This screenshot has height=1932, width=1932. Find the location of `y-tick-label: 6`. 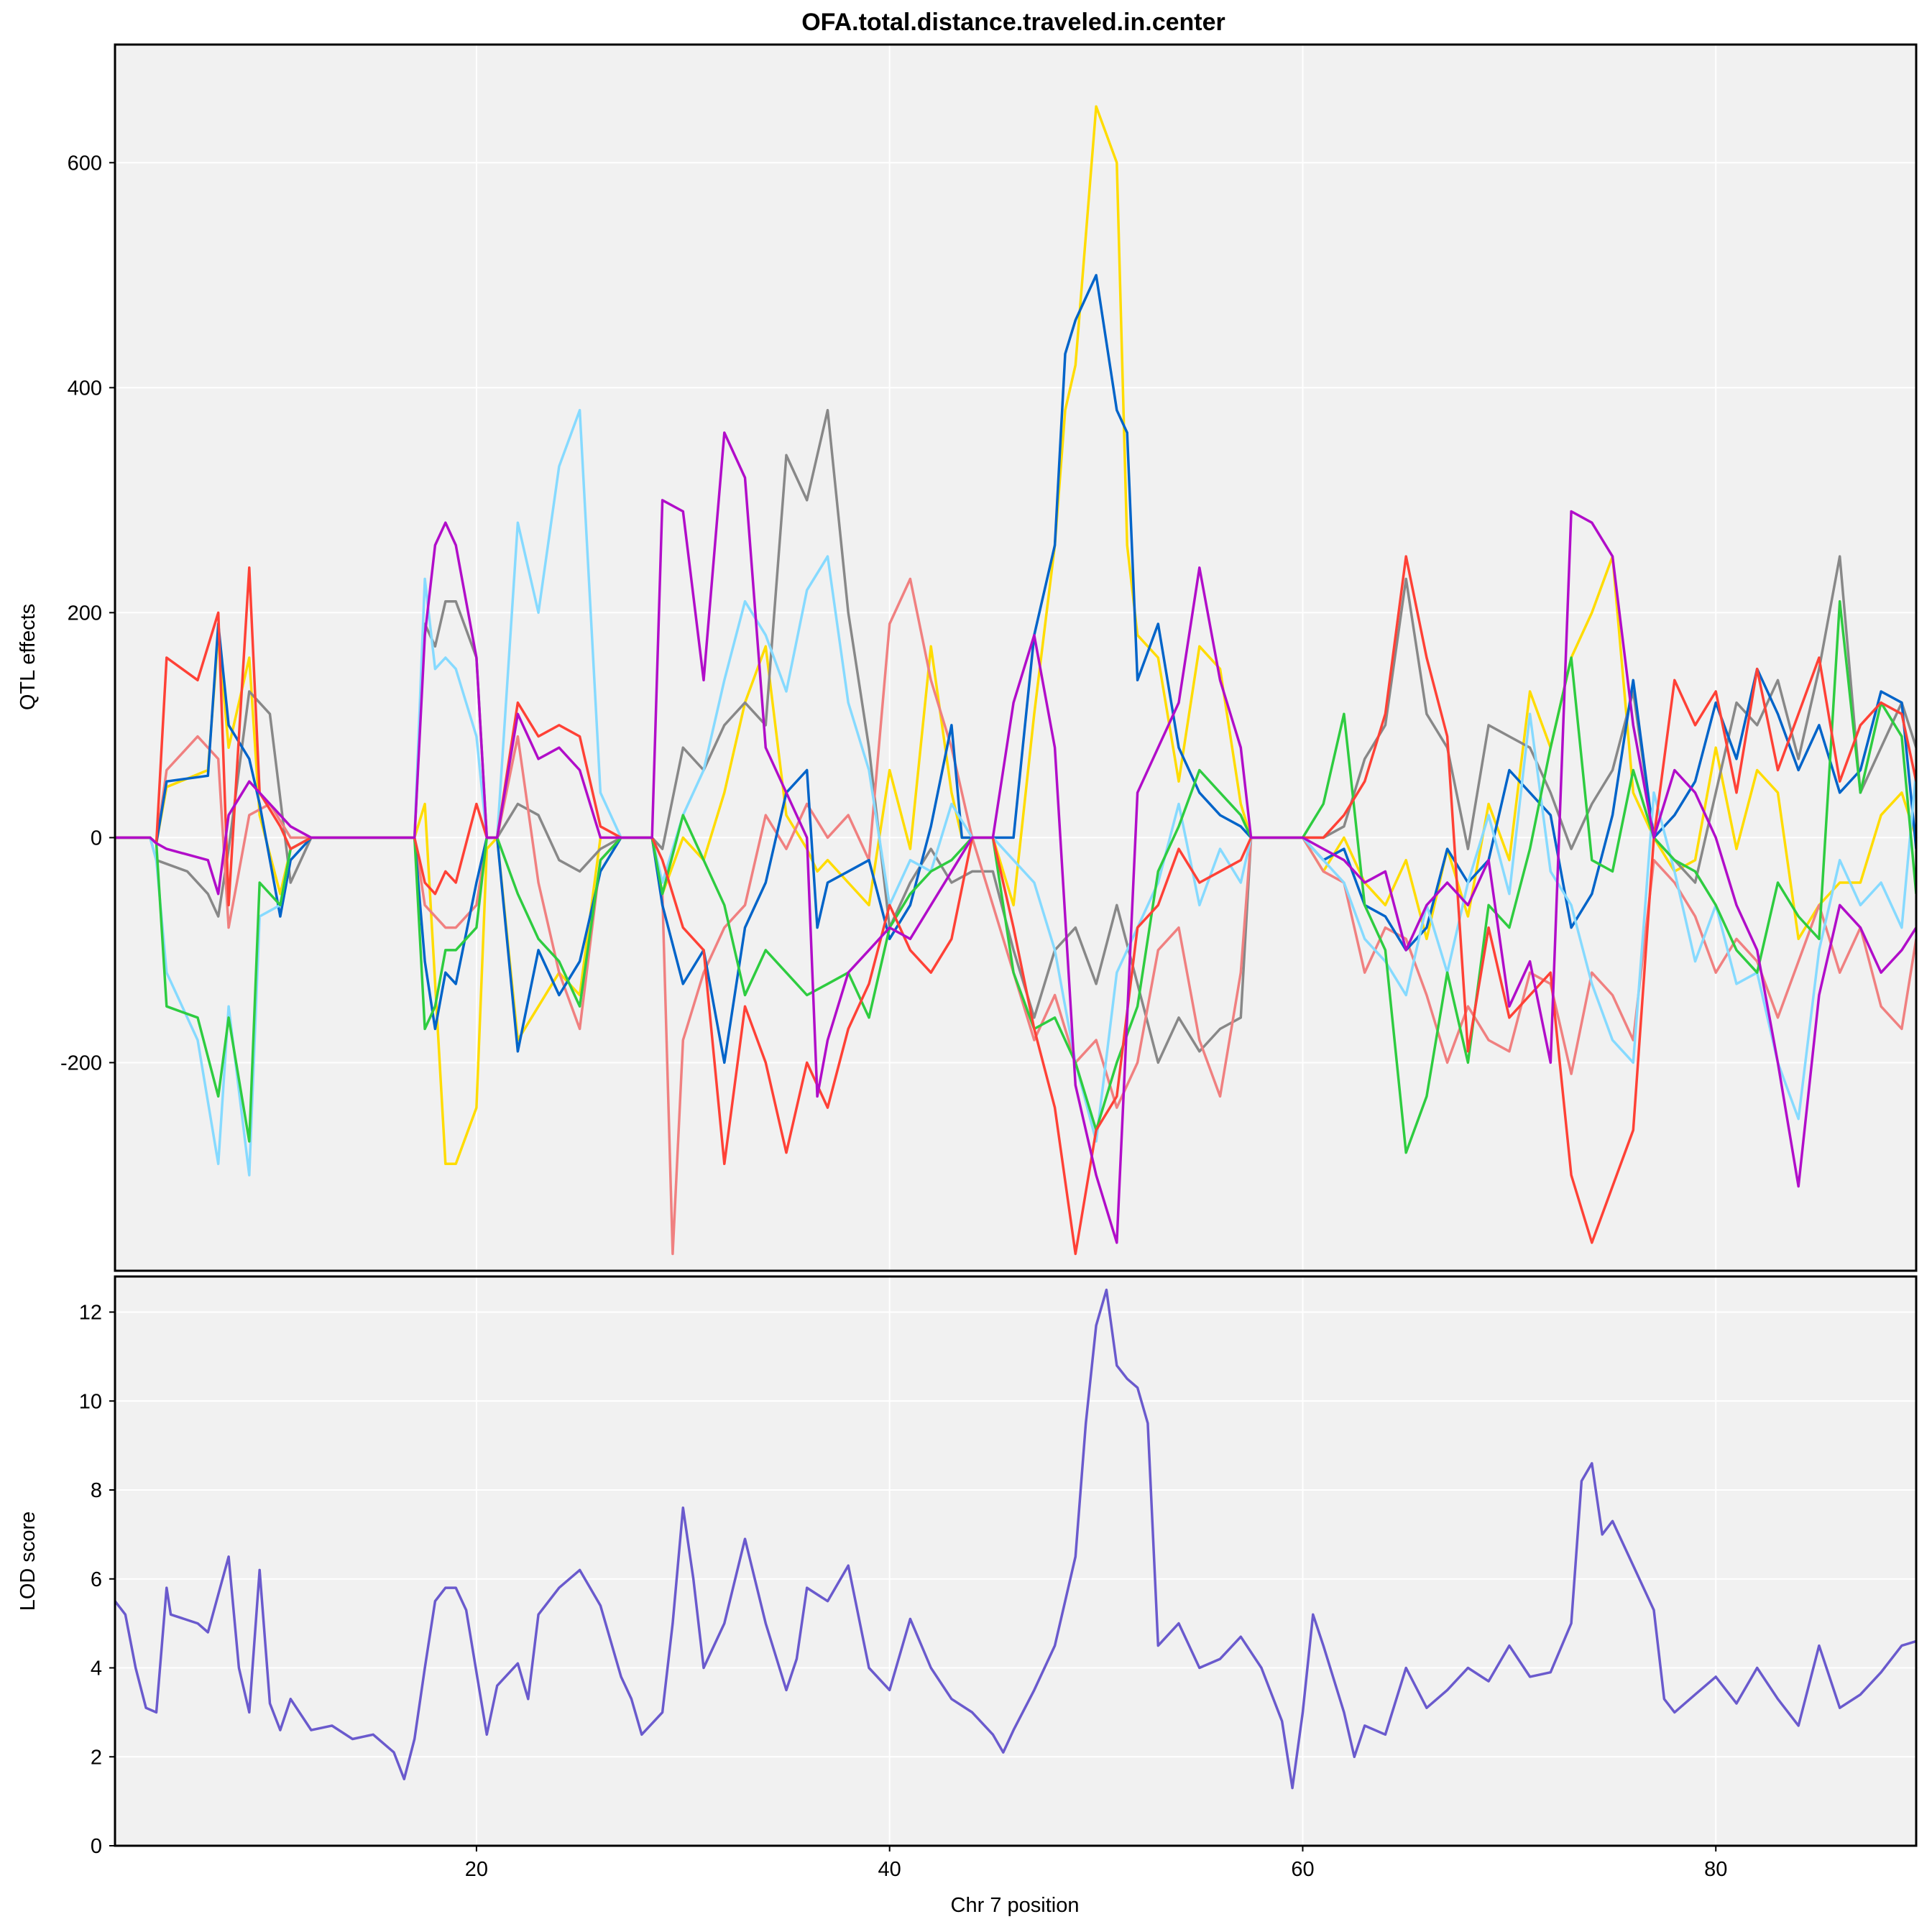

y-tick-label: 6 is located at coordinates (96, 1579).